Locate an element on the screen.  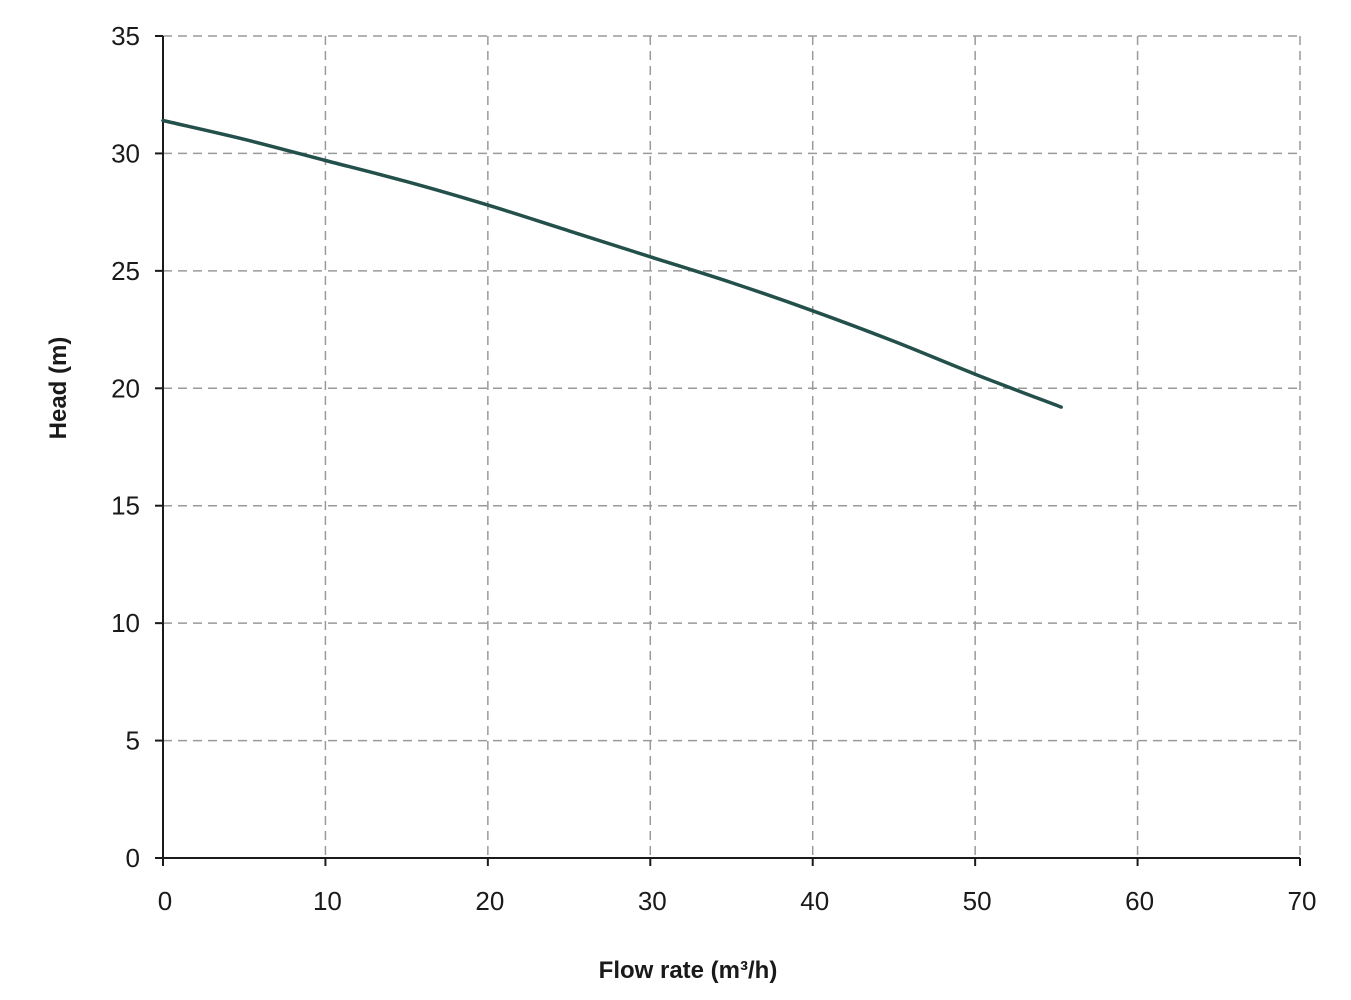
y-tick-label-2: 10 is located at coordinates (125, 623).